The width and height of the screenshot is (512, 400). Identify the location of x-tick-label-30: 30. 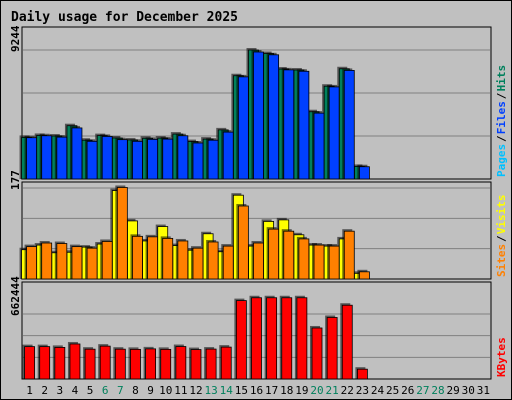
(468, 390).